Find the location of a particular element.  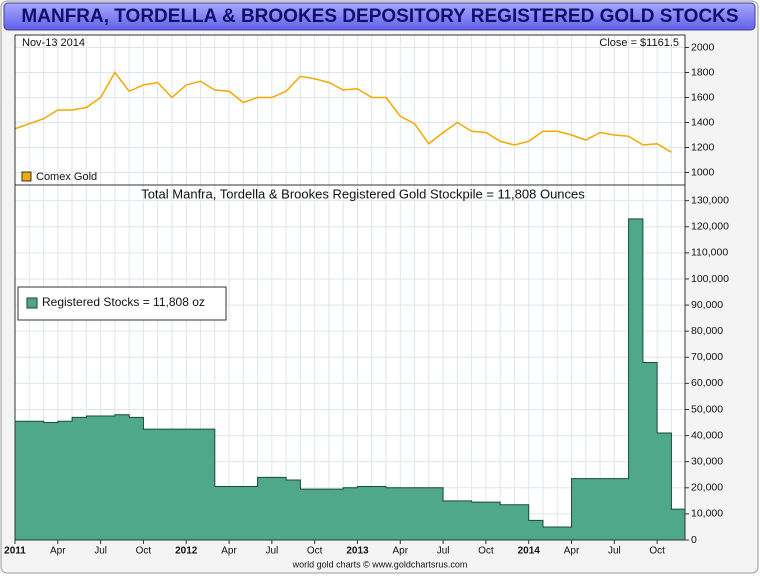

title-bar is located at coordinates (379, 16).